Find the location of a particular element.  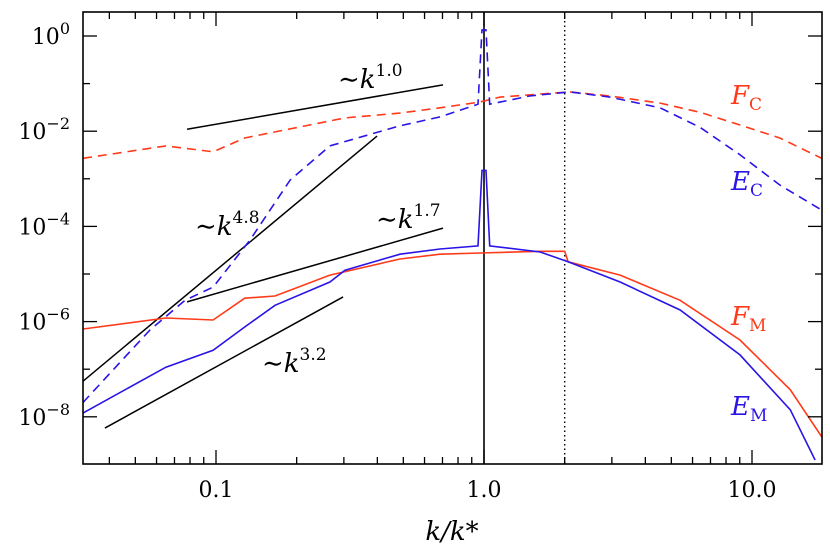

reference-line-k1.7 is located at coordinates (315, 265).